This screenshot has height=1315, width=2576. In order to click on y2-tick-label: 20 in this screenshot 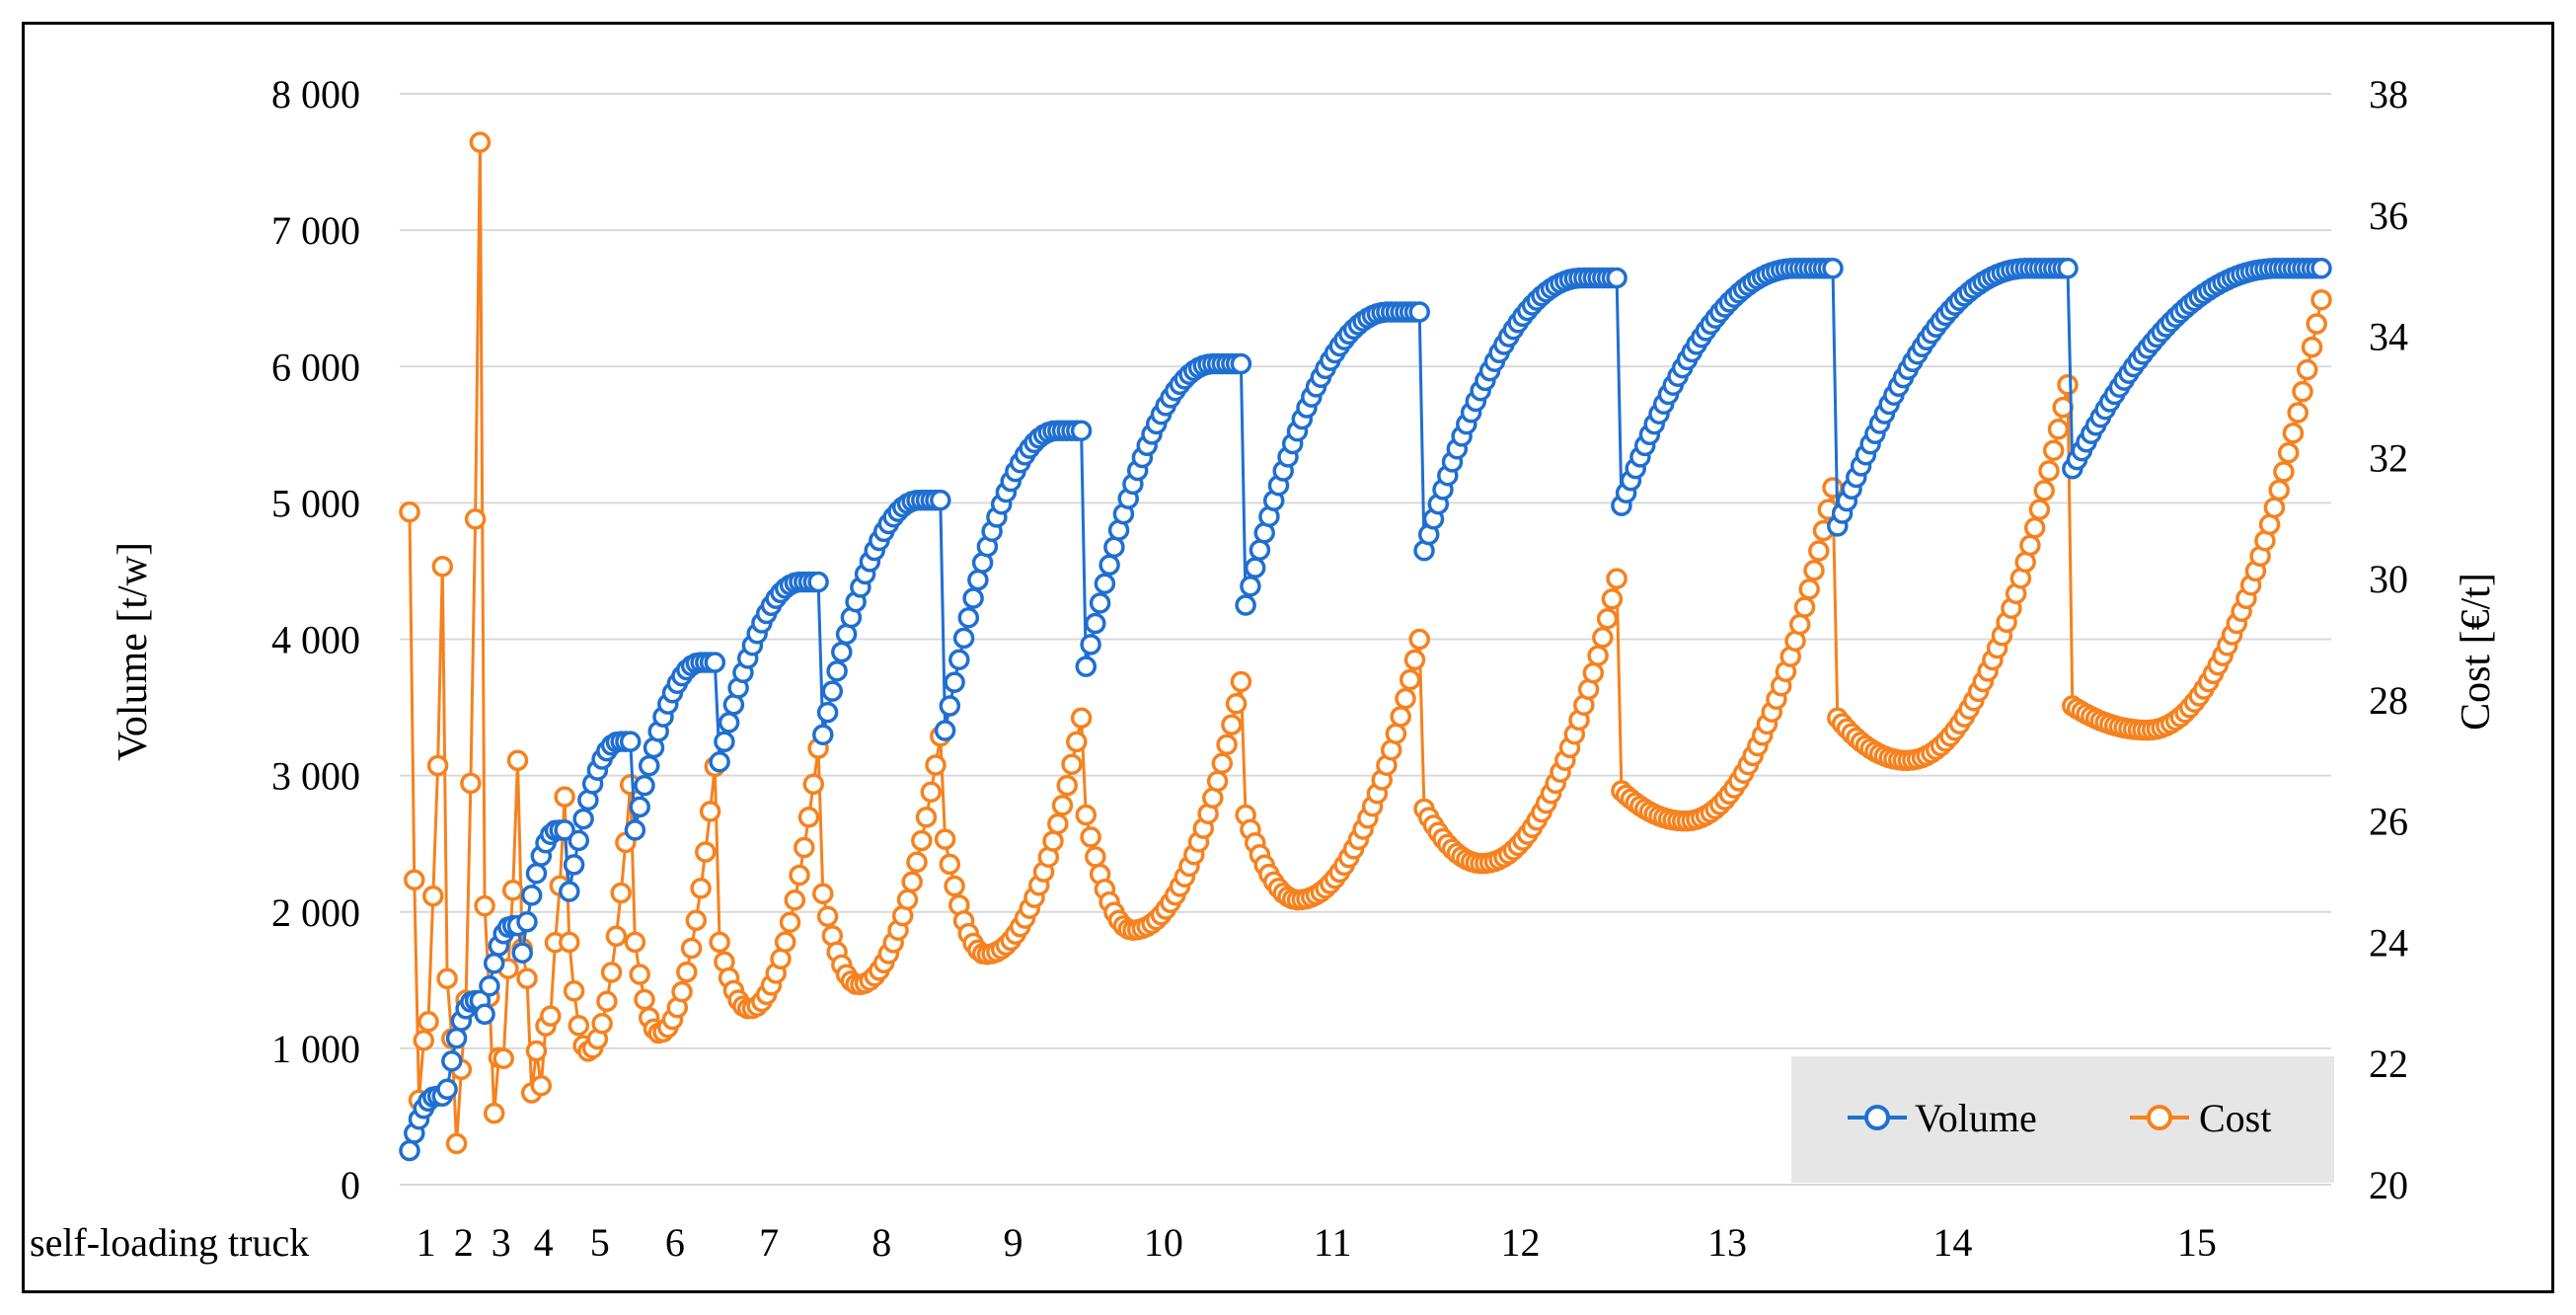, I will do `click(2389, 1185)`.